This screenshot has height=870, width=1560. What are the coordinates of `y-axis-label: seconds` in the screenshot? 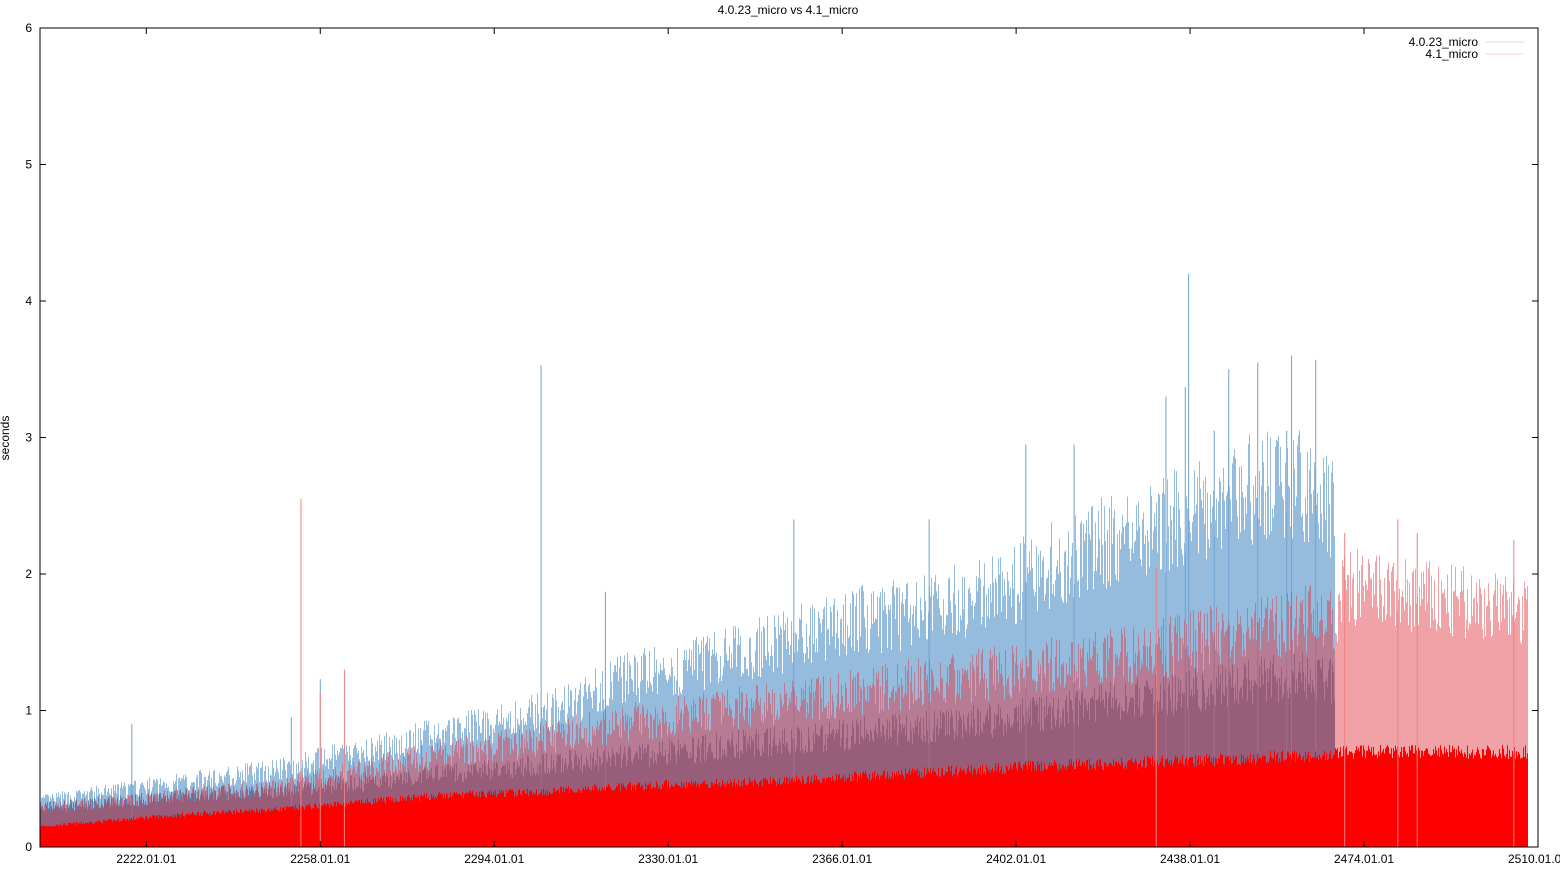 It's located at (6, 438).